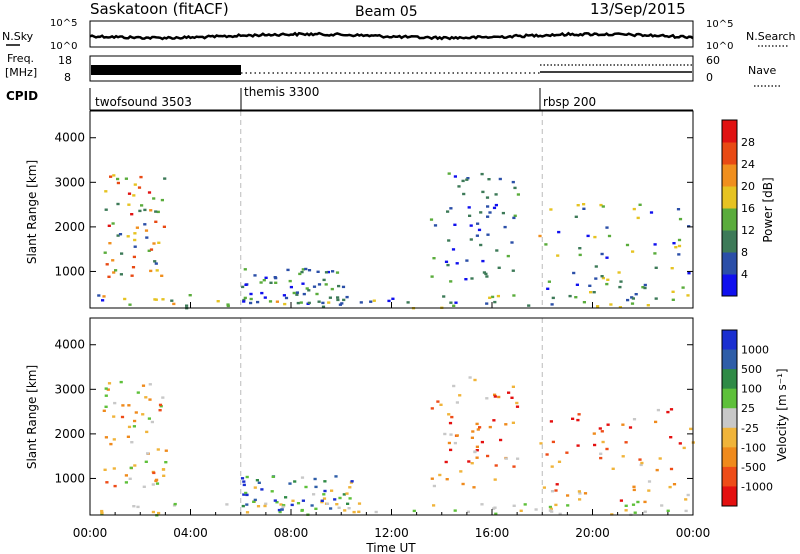 The image size is (800, 554). I want to click on colorbar-tick-1: 8, so click(744, 252).